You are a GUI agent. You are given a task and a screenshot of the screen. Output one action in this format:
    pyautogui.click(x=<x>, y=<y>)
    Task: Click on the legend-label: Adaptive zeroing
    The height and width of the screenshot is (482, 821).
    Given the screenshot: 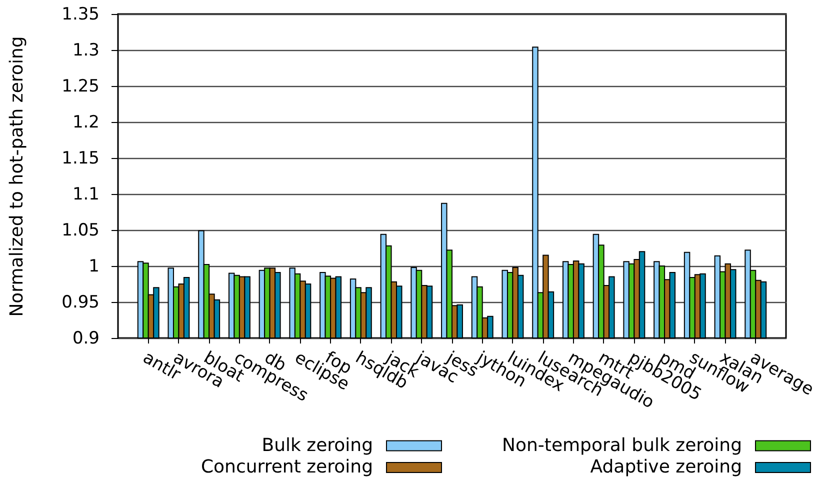 What is the action you would take?
    pyautogui.click(x=666, y=467)
    